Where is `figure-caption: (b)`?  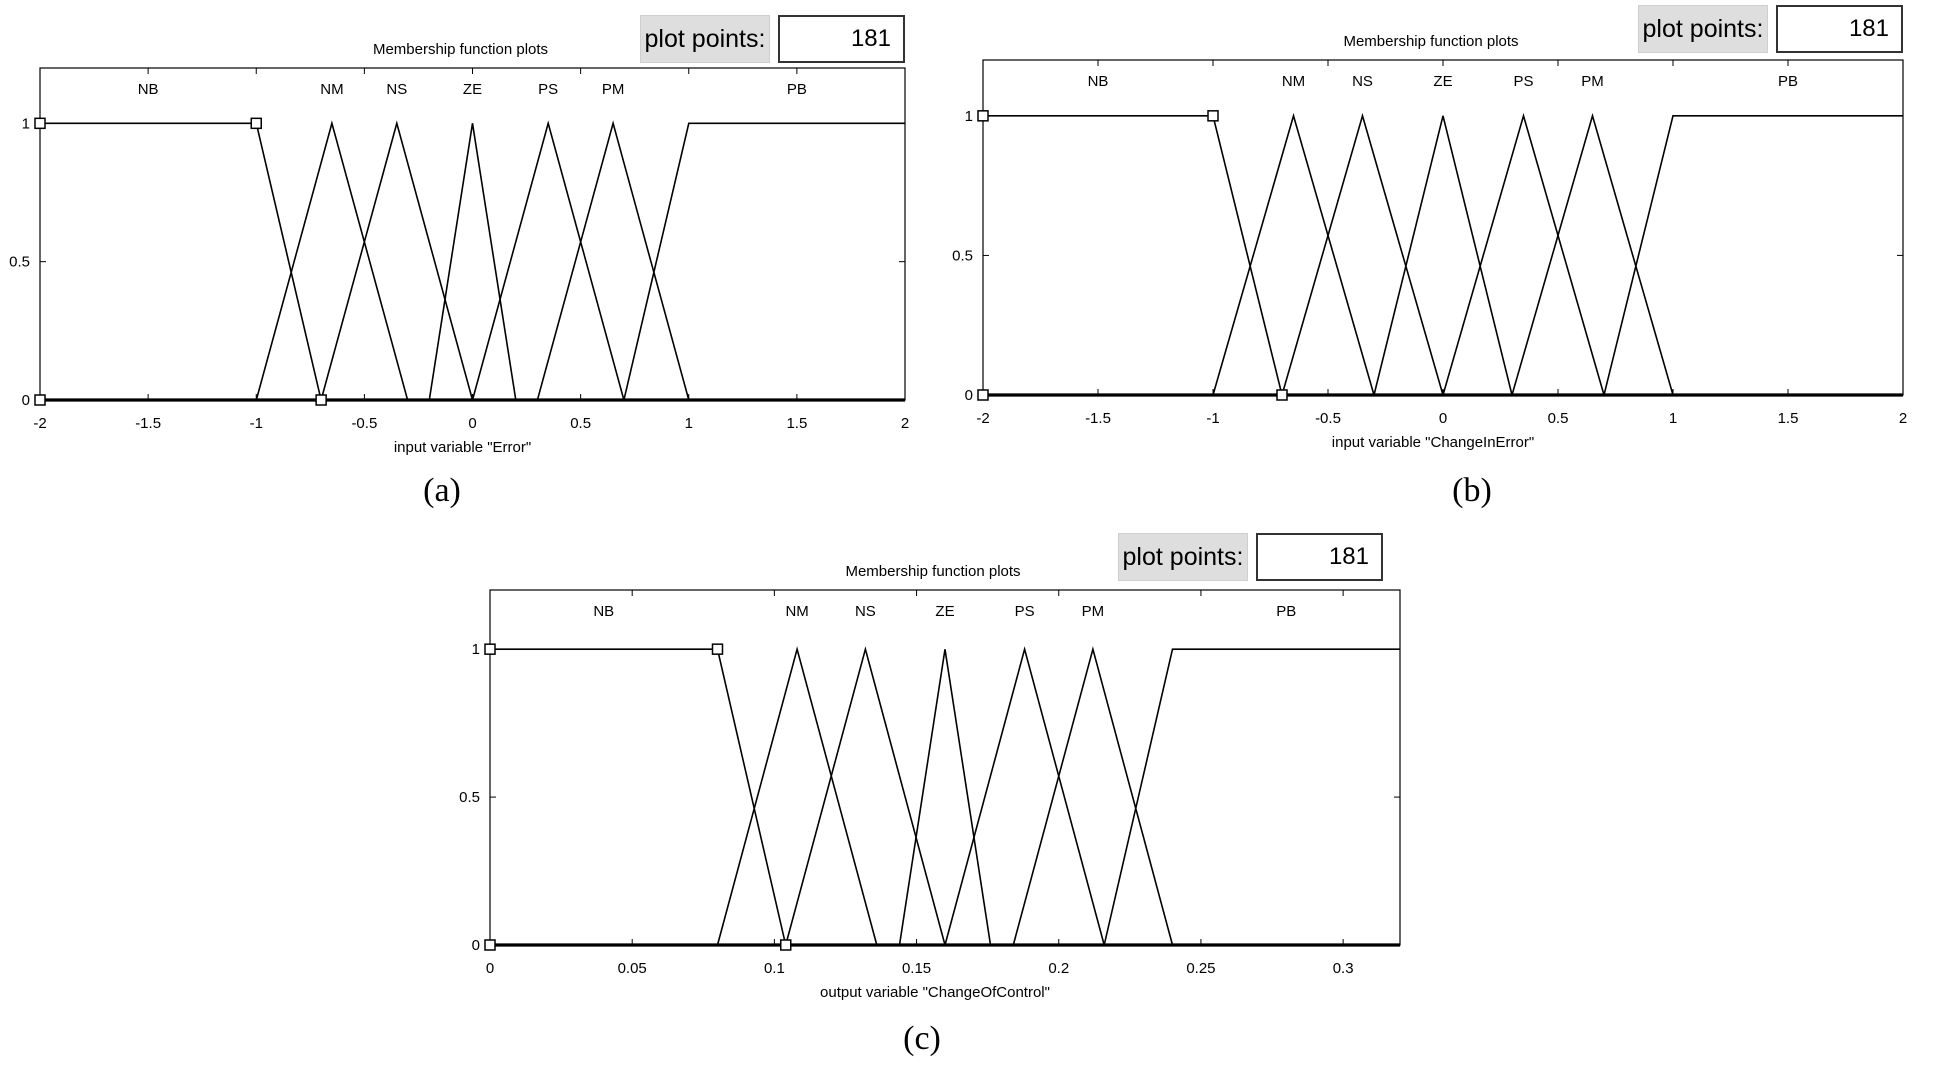 figure-caption: (b) is located at coordinates (1472, 490).